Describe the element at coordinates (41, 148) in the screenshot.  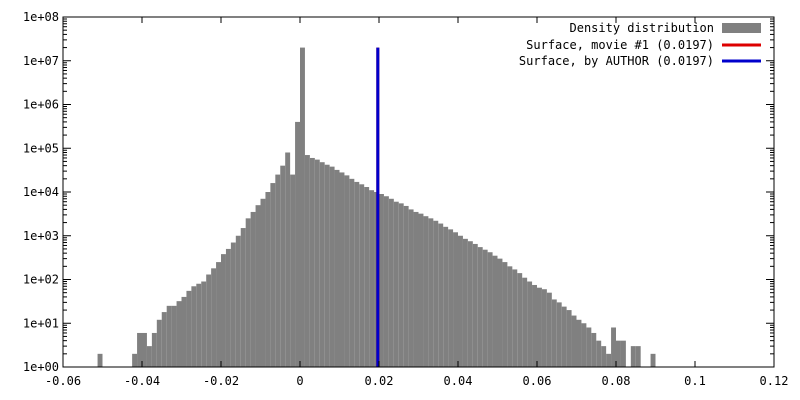
I see `y-tick-label: 1e+05` at that location.